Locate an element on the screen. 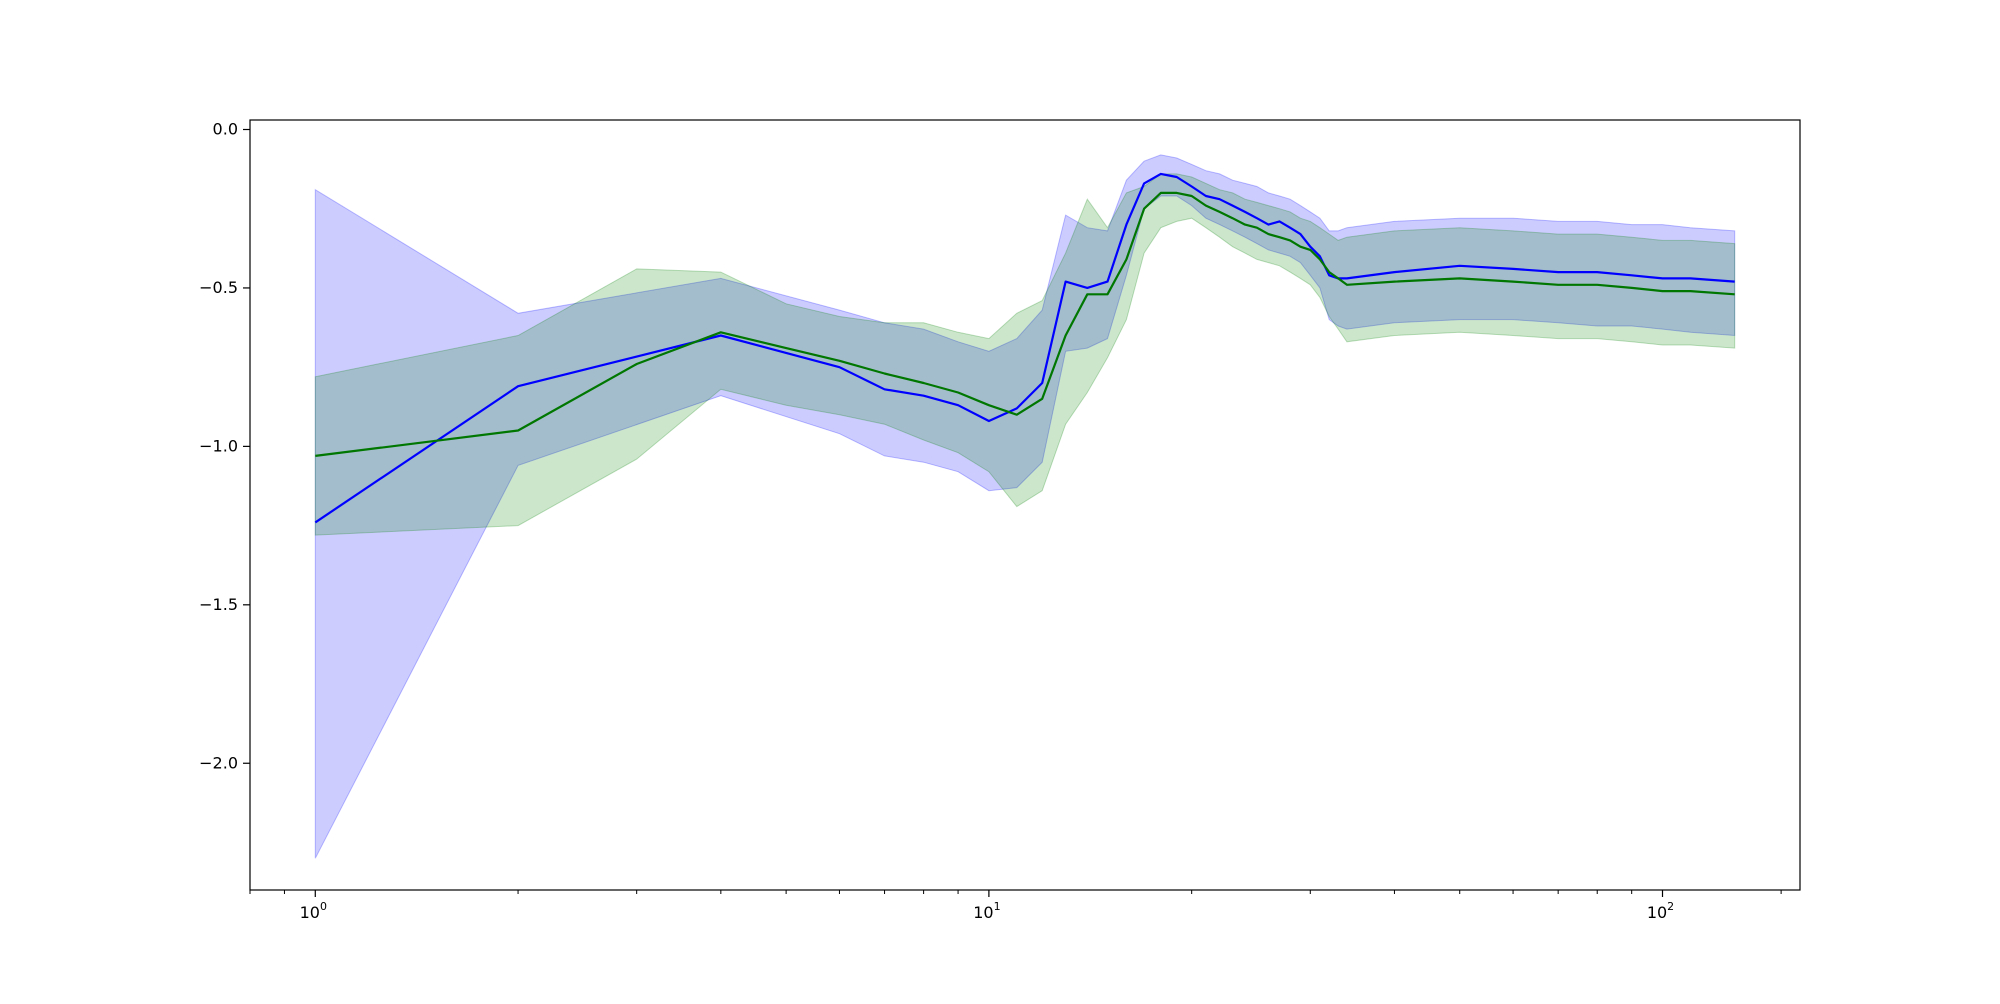  x-tick-label-exponent: 2 is located at coordinates (1670, 906).